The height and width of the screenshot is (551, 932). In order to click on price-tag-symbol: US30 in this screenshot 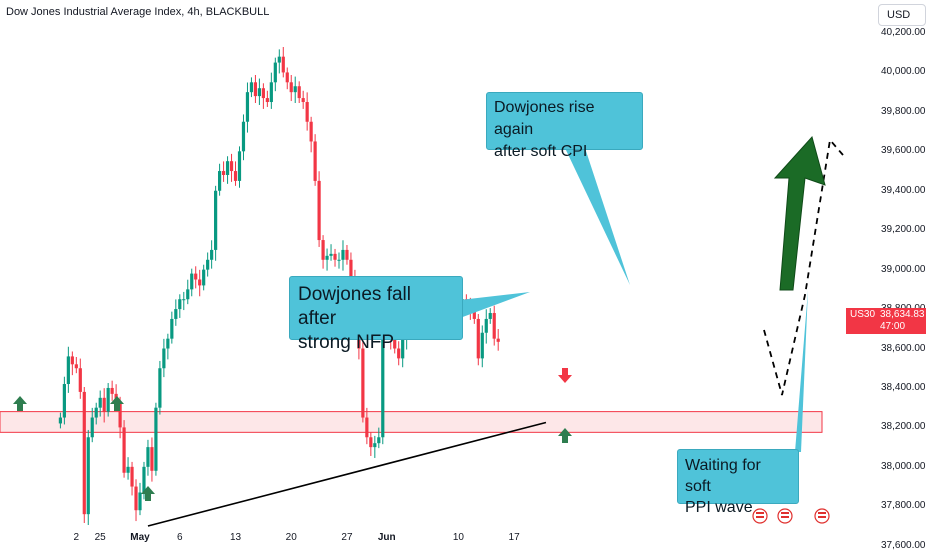, I will do `click(863, 314)`.